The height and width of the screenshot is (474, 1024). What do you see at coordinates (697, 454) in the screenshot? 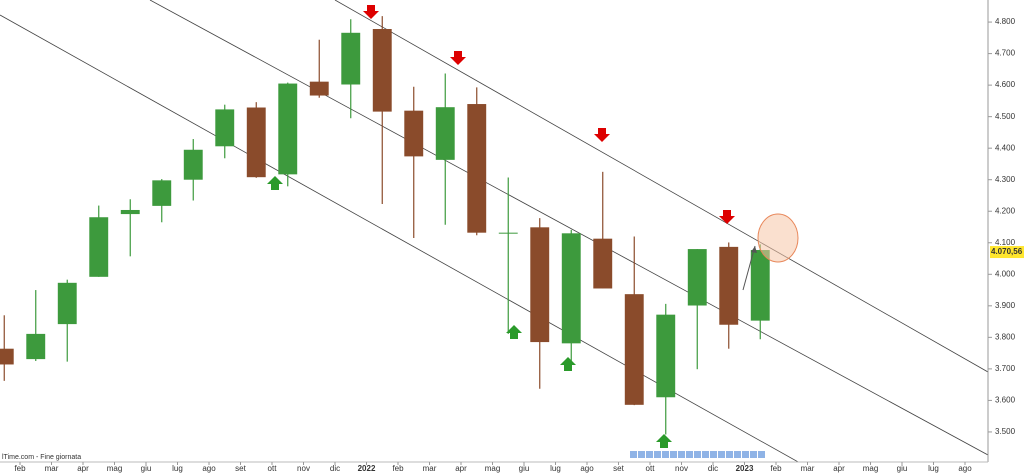
I see `event-icons` at bounding box center [697, 454].